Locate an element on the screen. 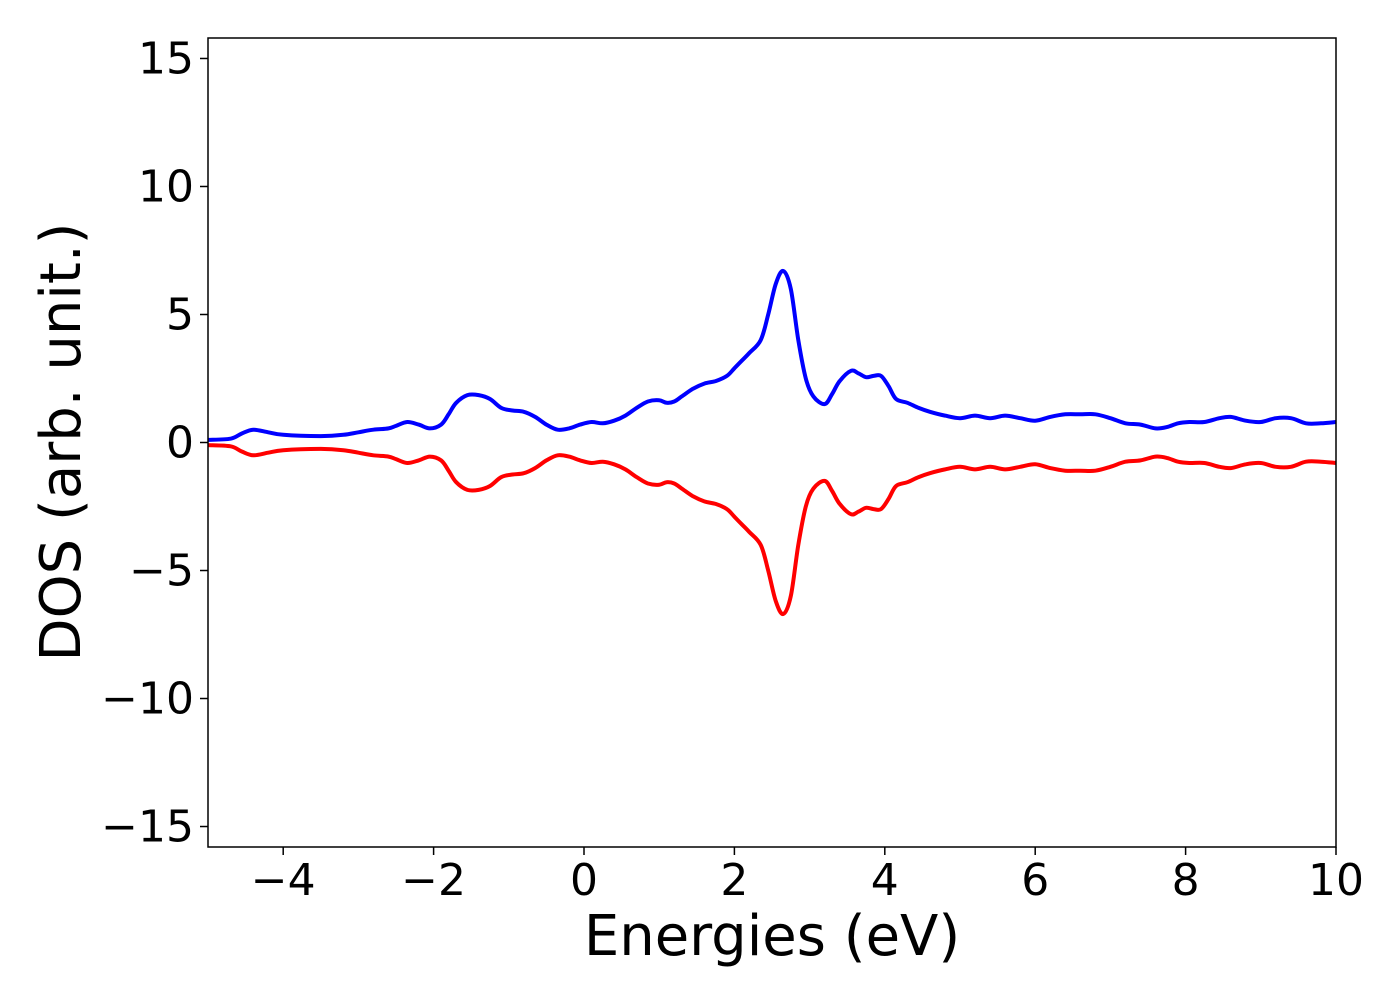  x-tick-label: −2 is located at coordinates (433, 880).